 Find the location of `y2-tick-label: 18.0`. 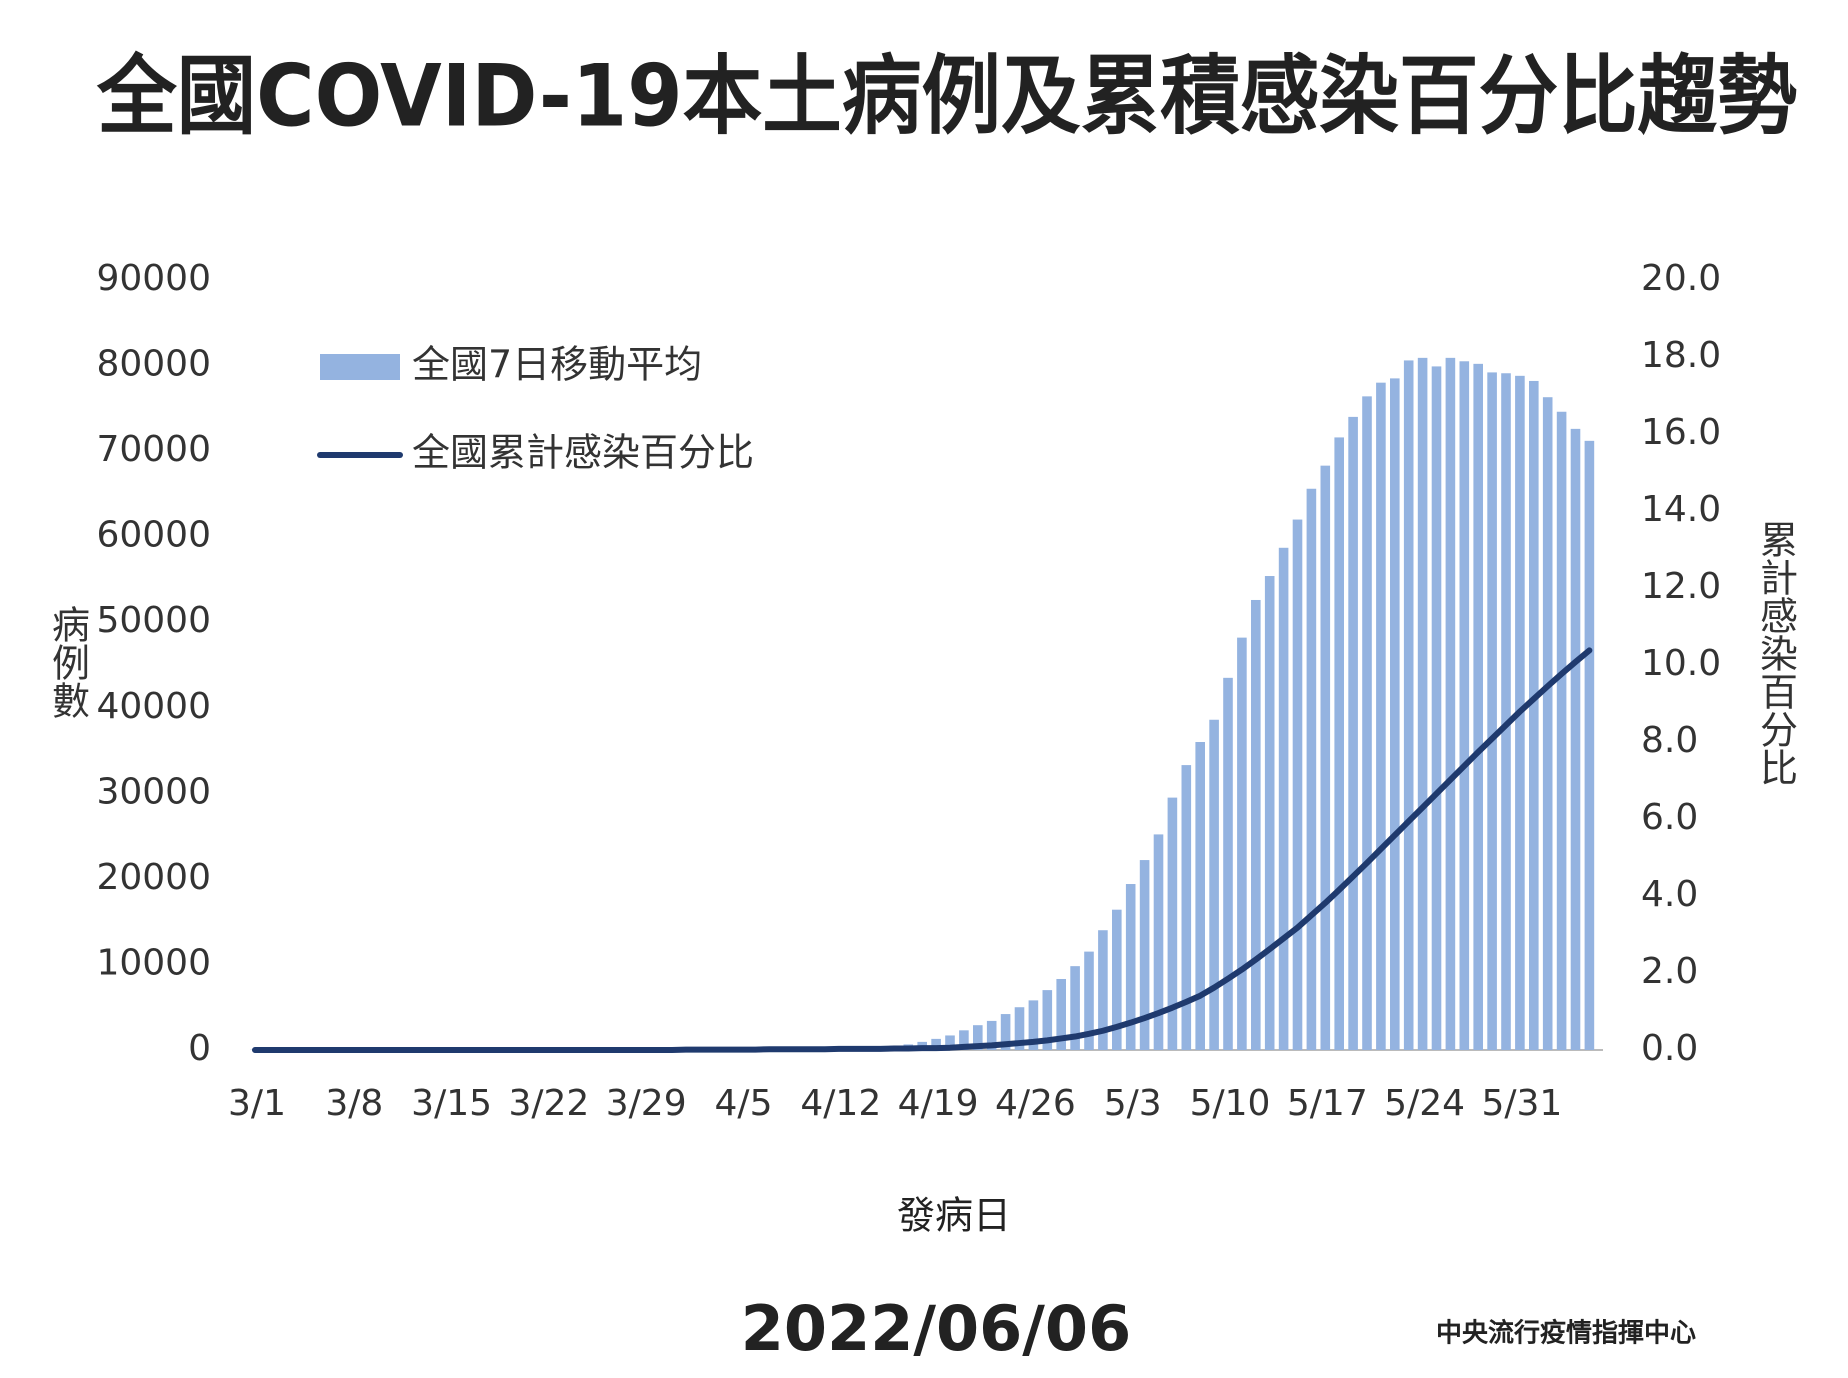

y2-tick-label: 18.0 is located at coordinates (1681, 355).